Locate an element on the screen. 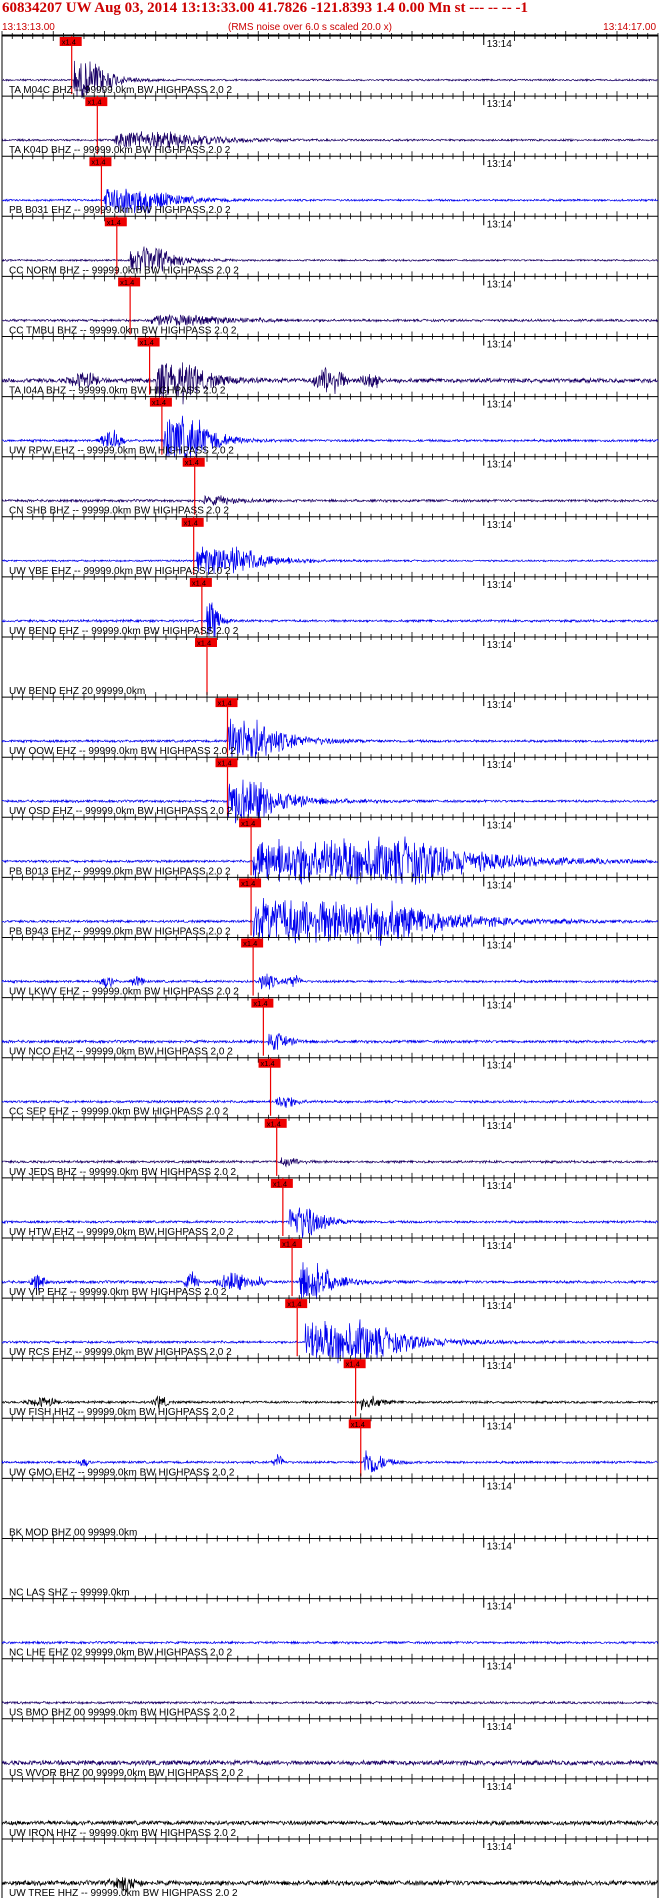  trace-row: 13:14 x1.4 UW BEND EHZ 20 99999.0km is located at coordinates (330, 664).